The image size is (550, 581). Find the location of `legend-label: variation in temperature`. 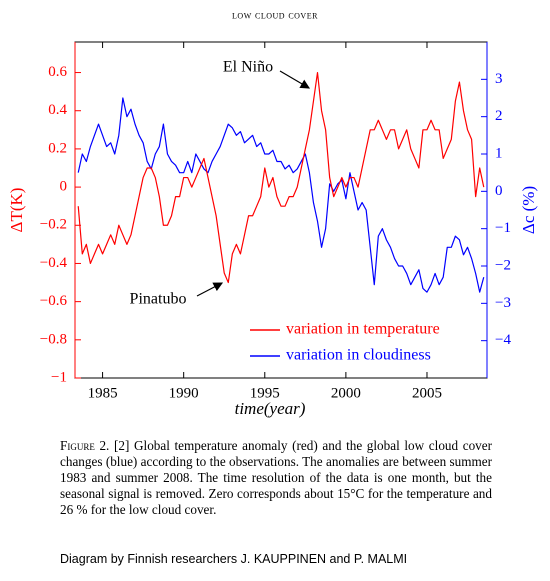

legend-label: variation in temperature is located at coordinates (363, 329).